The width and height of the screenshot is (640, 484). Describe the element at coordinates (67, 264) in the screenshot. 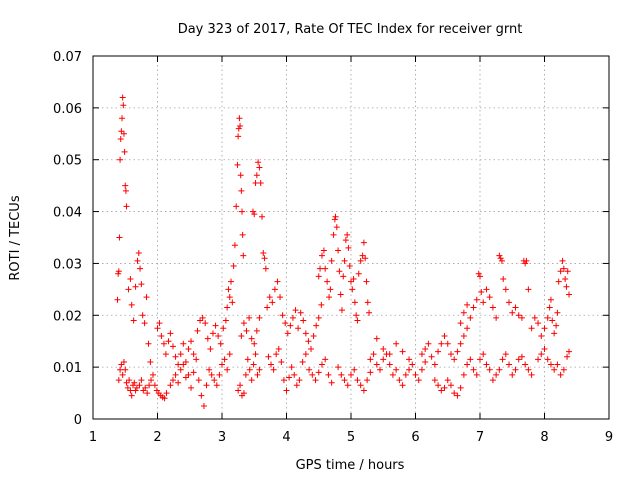

I see `y-tick-label: 0.03` at that location.